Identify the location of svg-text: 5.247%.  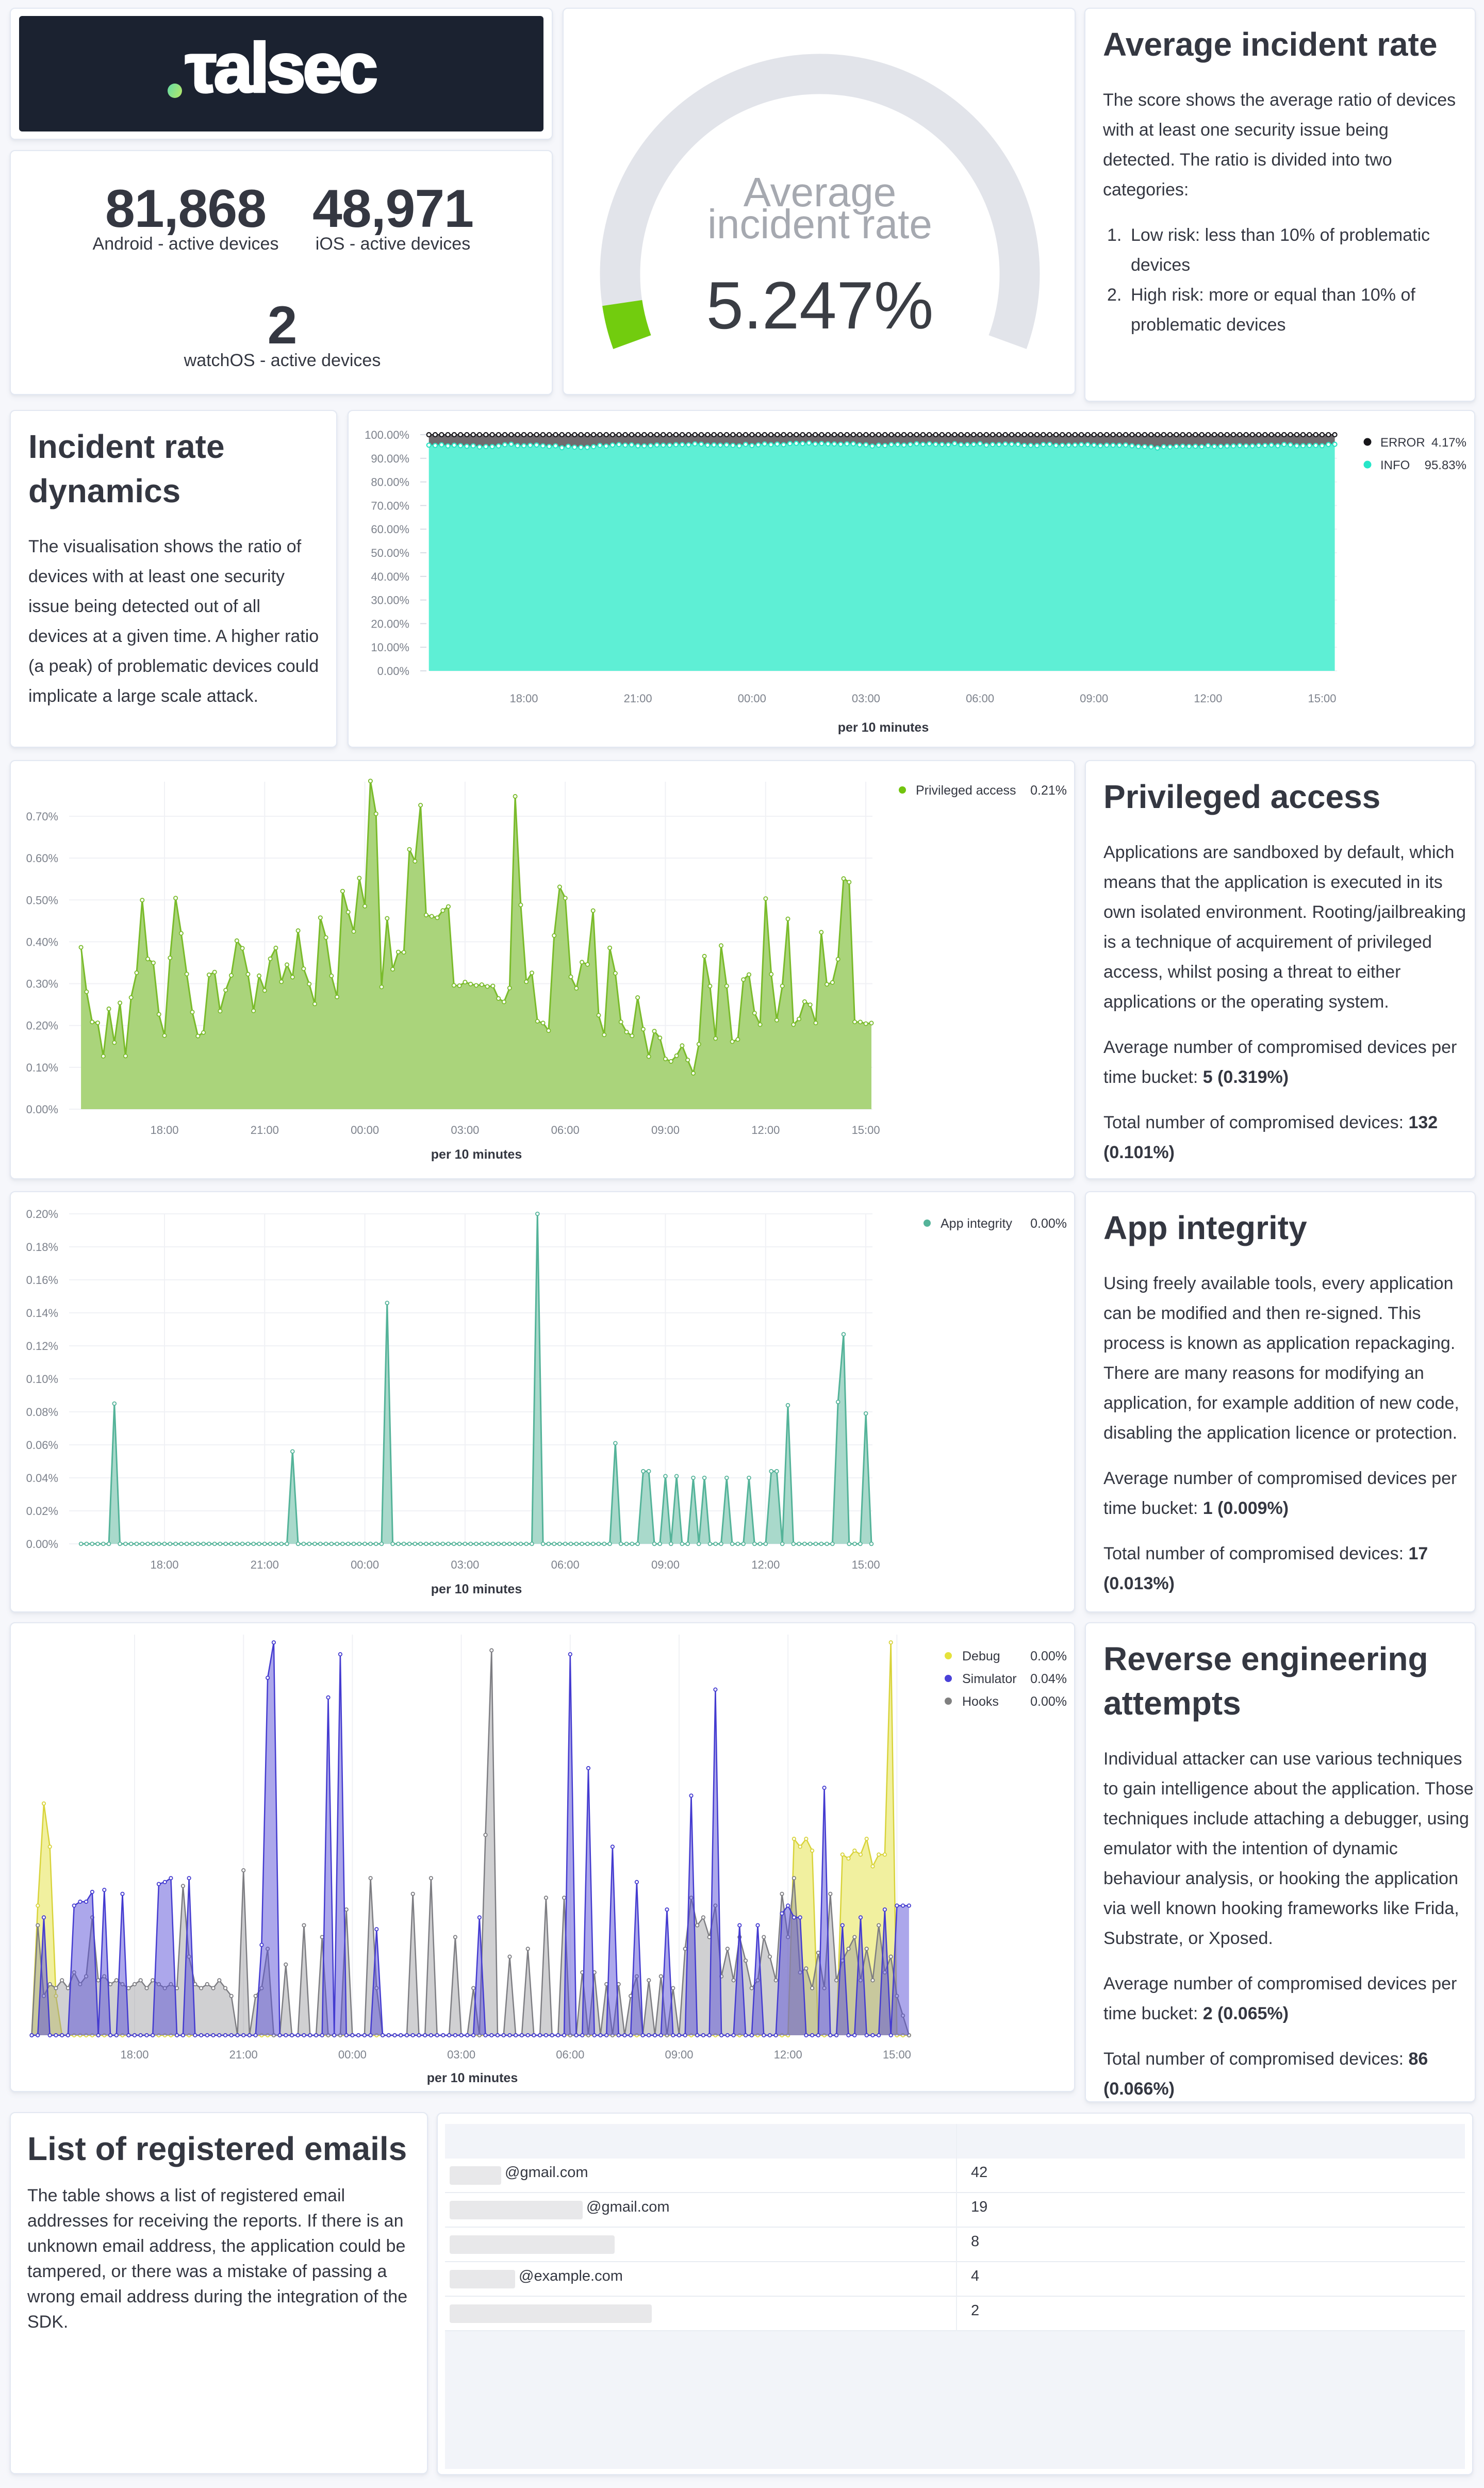
(820, 305).